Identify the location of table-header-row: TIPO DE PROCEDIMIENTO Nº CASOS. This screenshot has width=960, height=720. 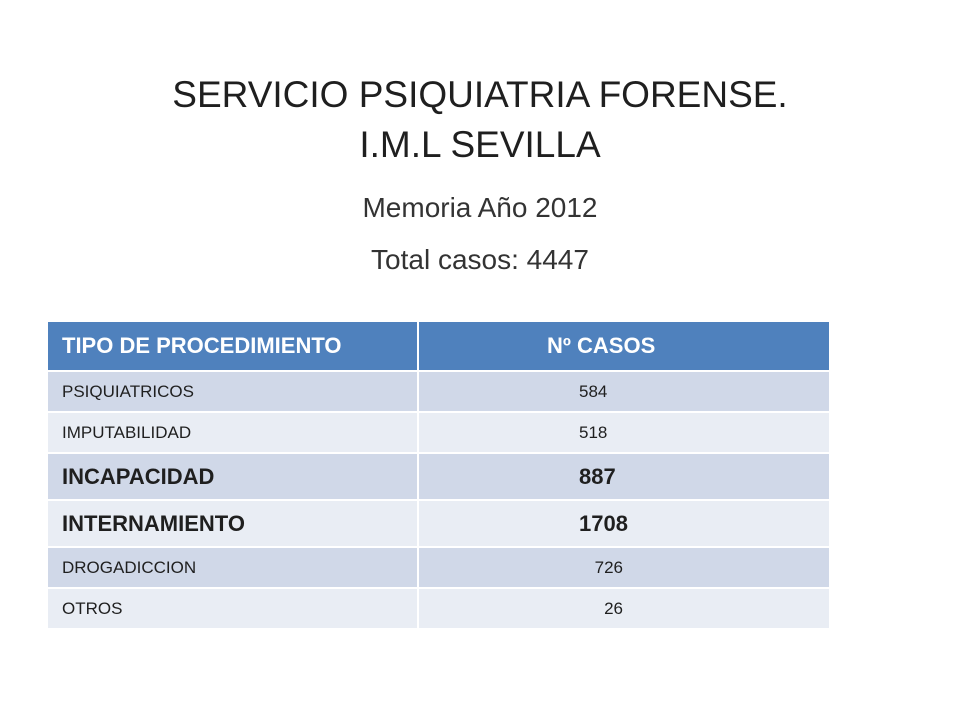
(439, 347).